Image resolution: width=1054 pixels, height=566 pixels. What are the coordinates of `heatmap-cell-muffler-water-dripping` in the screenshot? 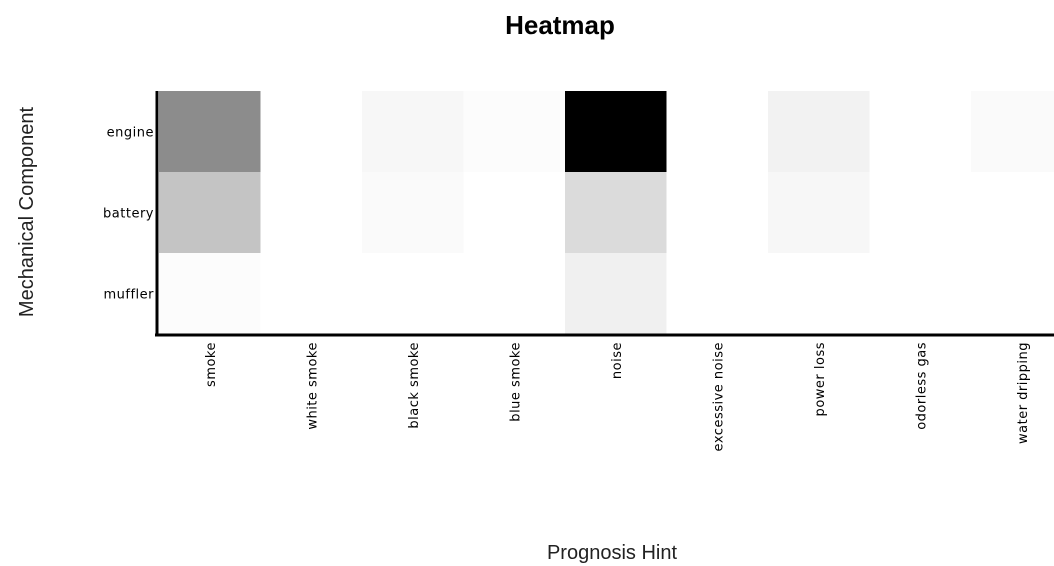 It's located at (1012, 294).